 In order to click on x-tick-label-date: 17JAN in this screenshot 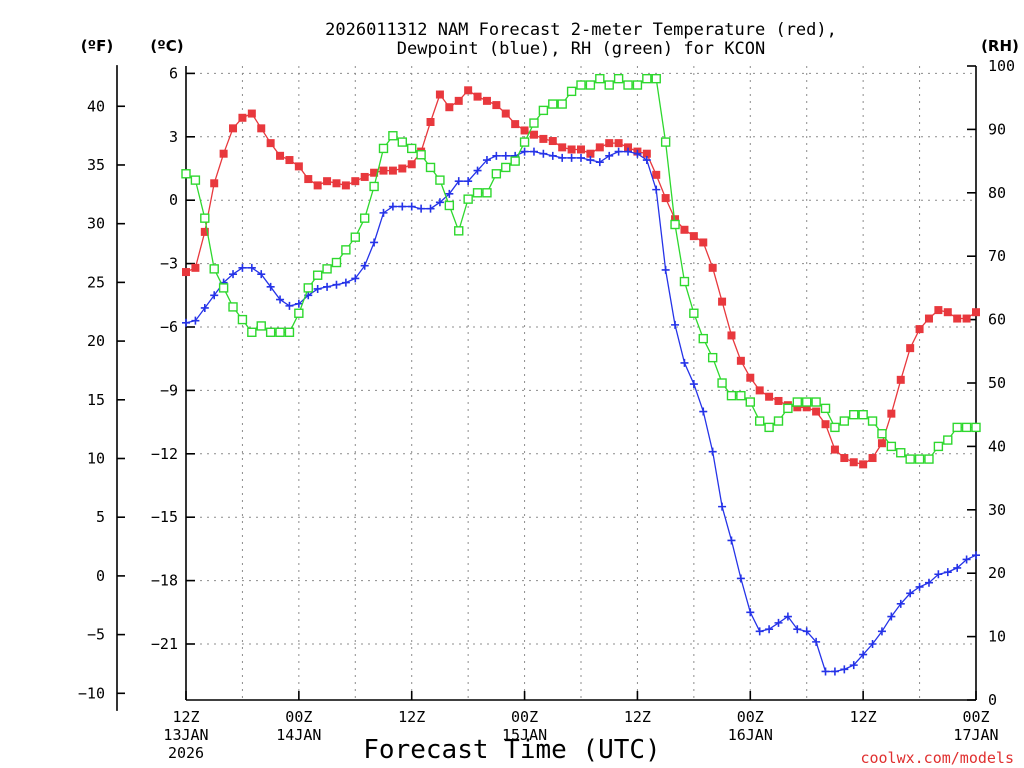, I will do `click(975, 735)`.